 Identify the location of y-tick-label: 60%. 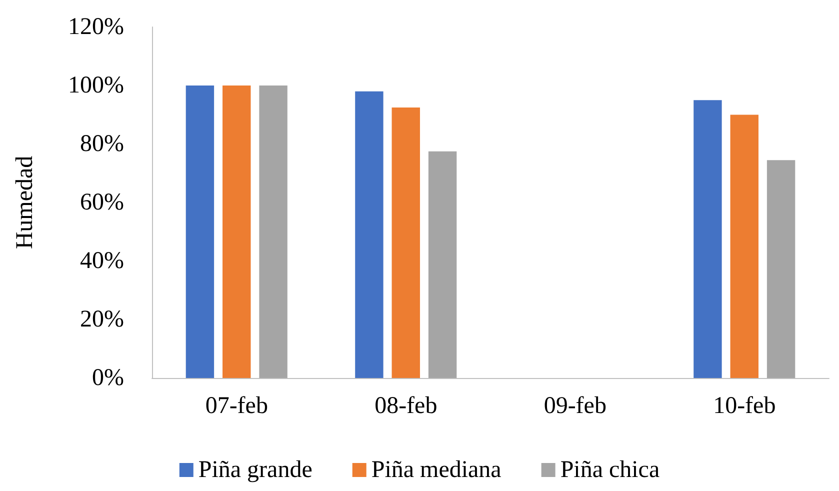
(102, 203).